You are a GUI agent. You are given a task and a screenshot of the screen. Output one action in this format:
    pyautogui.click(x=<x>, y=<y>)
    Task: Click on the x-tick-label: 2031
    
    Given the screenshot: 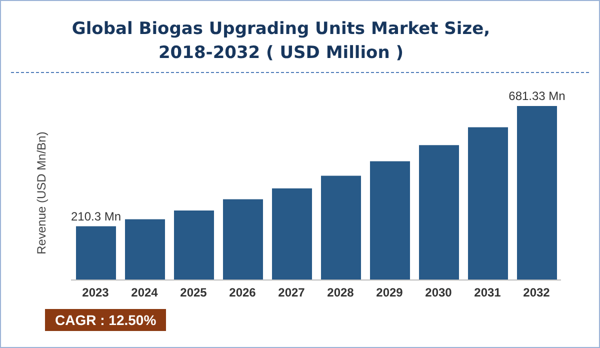 What is the action you would take?
    pyautogui.click(x=488, y=293)
    